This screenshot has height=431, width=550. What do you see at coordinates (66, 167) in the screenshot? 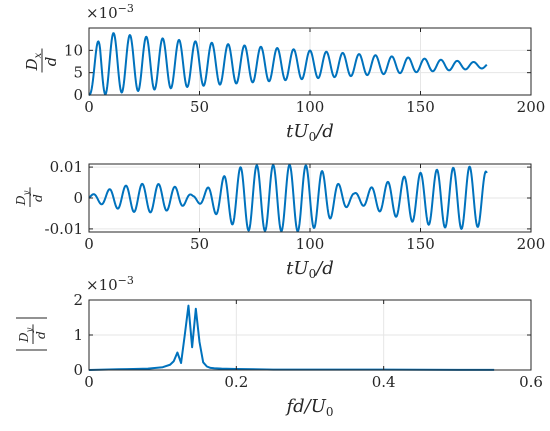
I see `y-tick-label: 0.01` at bounding box center [66, 167].